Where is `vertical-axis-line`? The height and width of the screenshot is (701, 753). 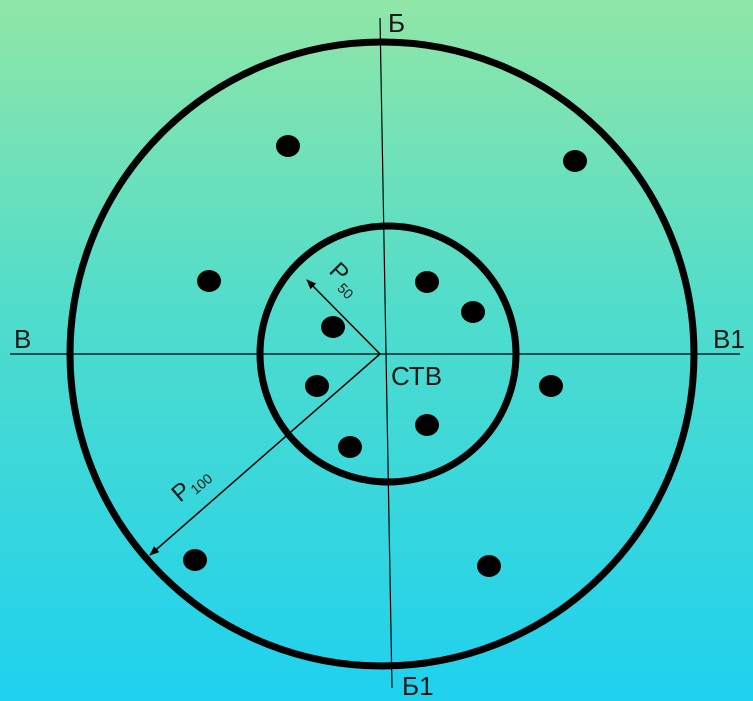
vertical-axis-line is located at coordinates (386, 353).